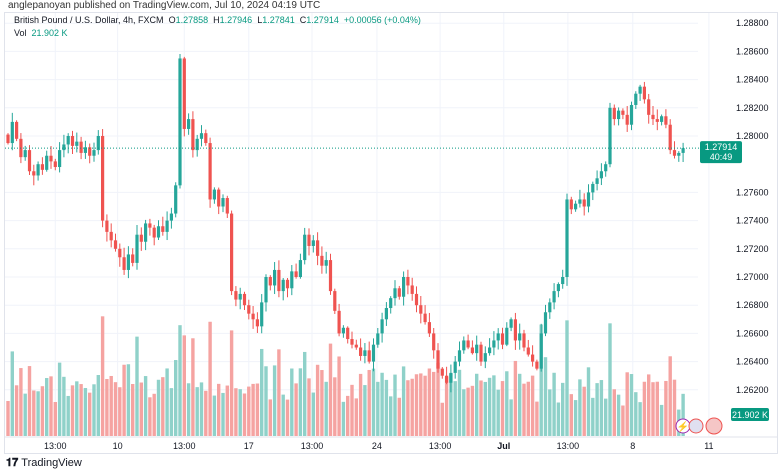  I want to click on time-tick-label: 11, so click(708, 446).